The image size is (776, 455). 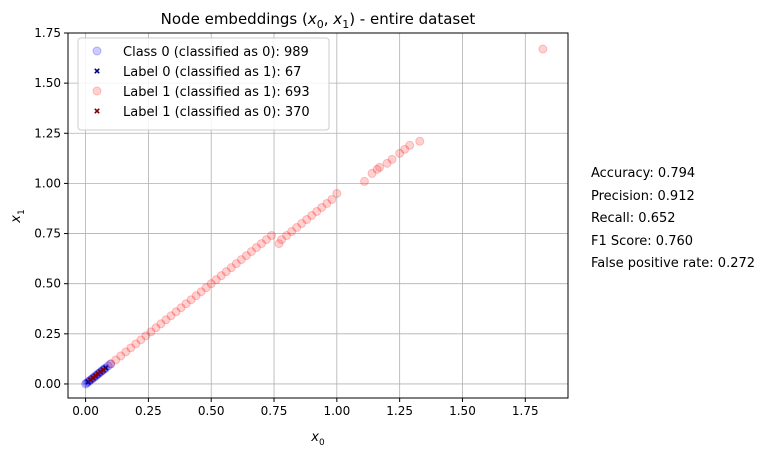 What do you see at coordinates (336, 411) in the screenshot?
I see `x-tick-label: 1.00` at bounding box center [336, 411].